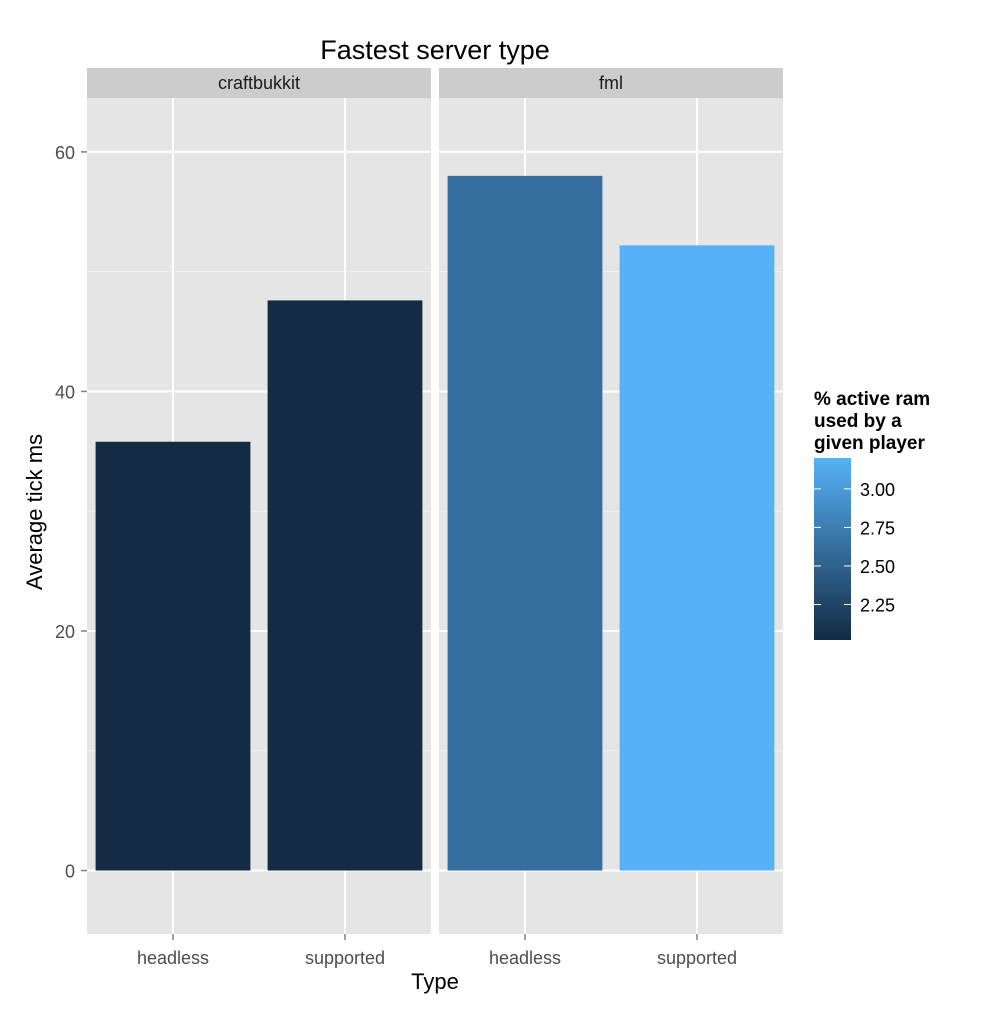  Describe the element at coordinates (832, 549) in the screenshot. I see `legend-colorbar` at that location.